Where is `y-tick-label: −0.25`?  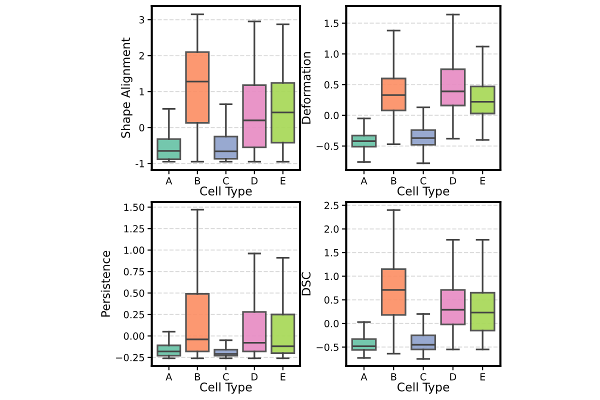
y-tick-label: −0.25 is located at coordinates (130, 358).